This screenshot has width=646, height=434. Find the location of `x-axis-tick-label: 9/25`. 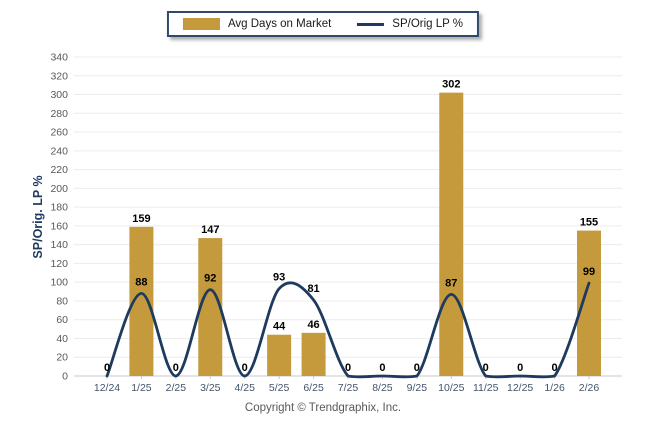

x-axis-tick-label: 9/25 is located at coordinates (417, 388).